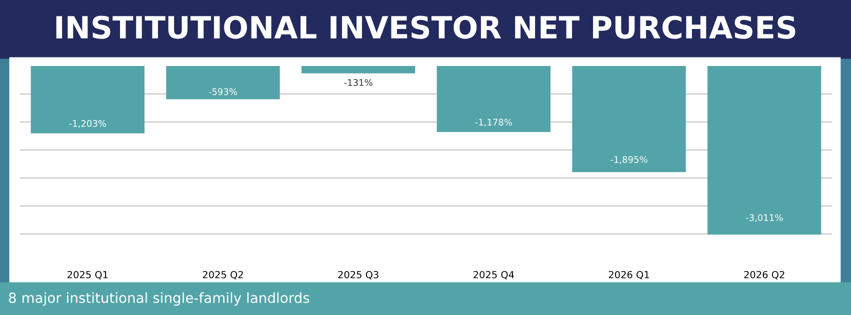 Image resolution: width=851 pixels, height=315 pixels. Describe the element at coordinates (223, 92) in the screenshot. I see `data-label: -593%` at that location.